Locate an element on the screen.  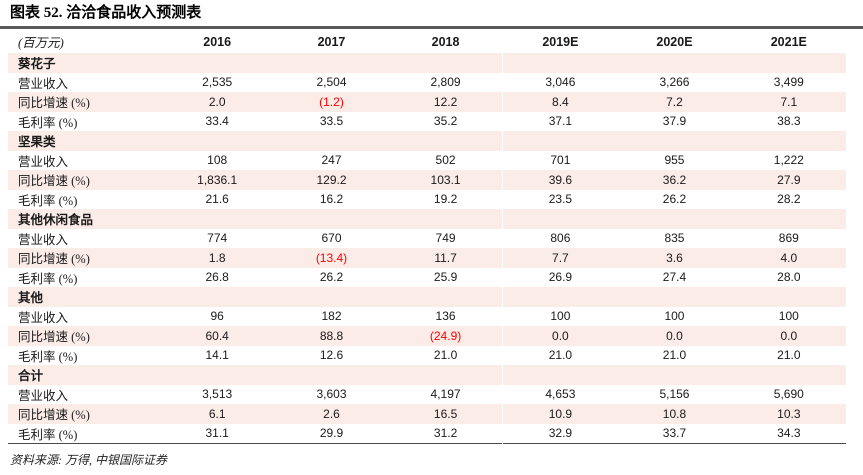
value-cell: 11.7 is located at coordinates (445, 257).